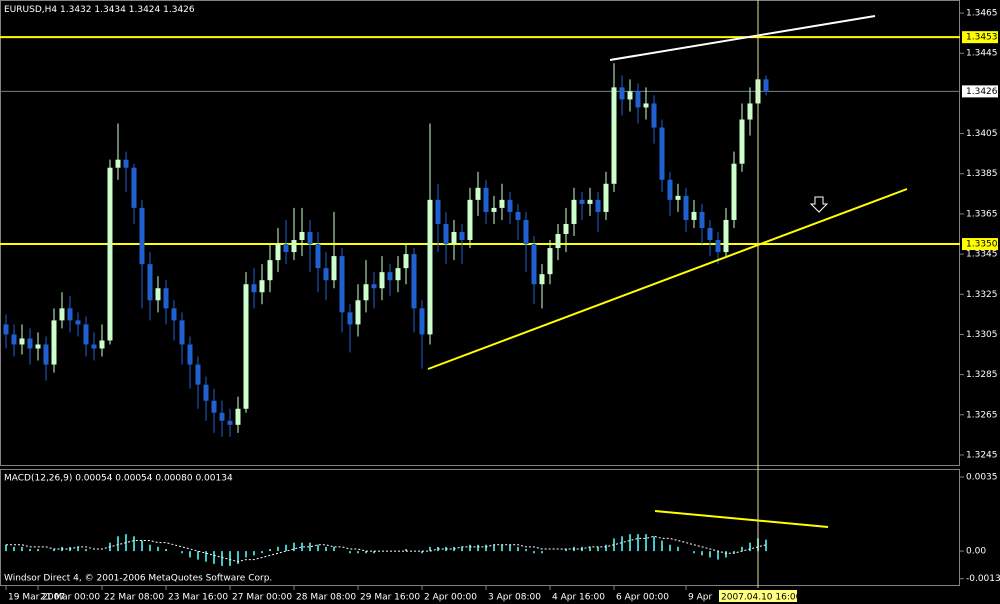  I want to click on y-tick-label: 1.3465, so click(982, 14).